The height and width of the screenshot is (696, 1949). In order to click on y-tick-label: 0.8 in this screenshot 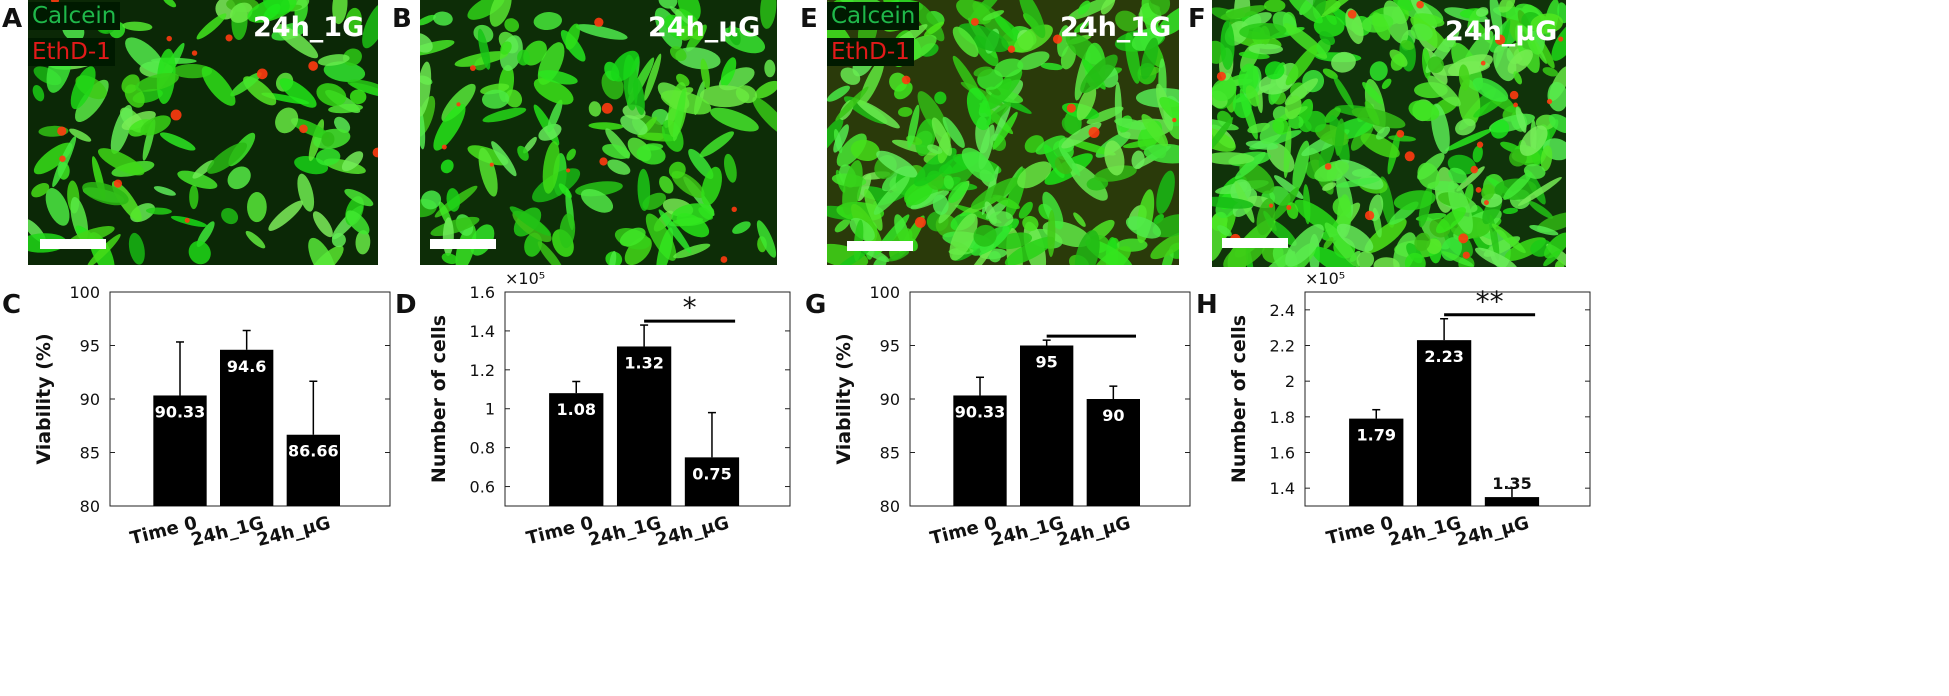, I will do `click(482, 448)`.